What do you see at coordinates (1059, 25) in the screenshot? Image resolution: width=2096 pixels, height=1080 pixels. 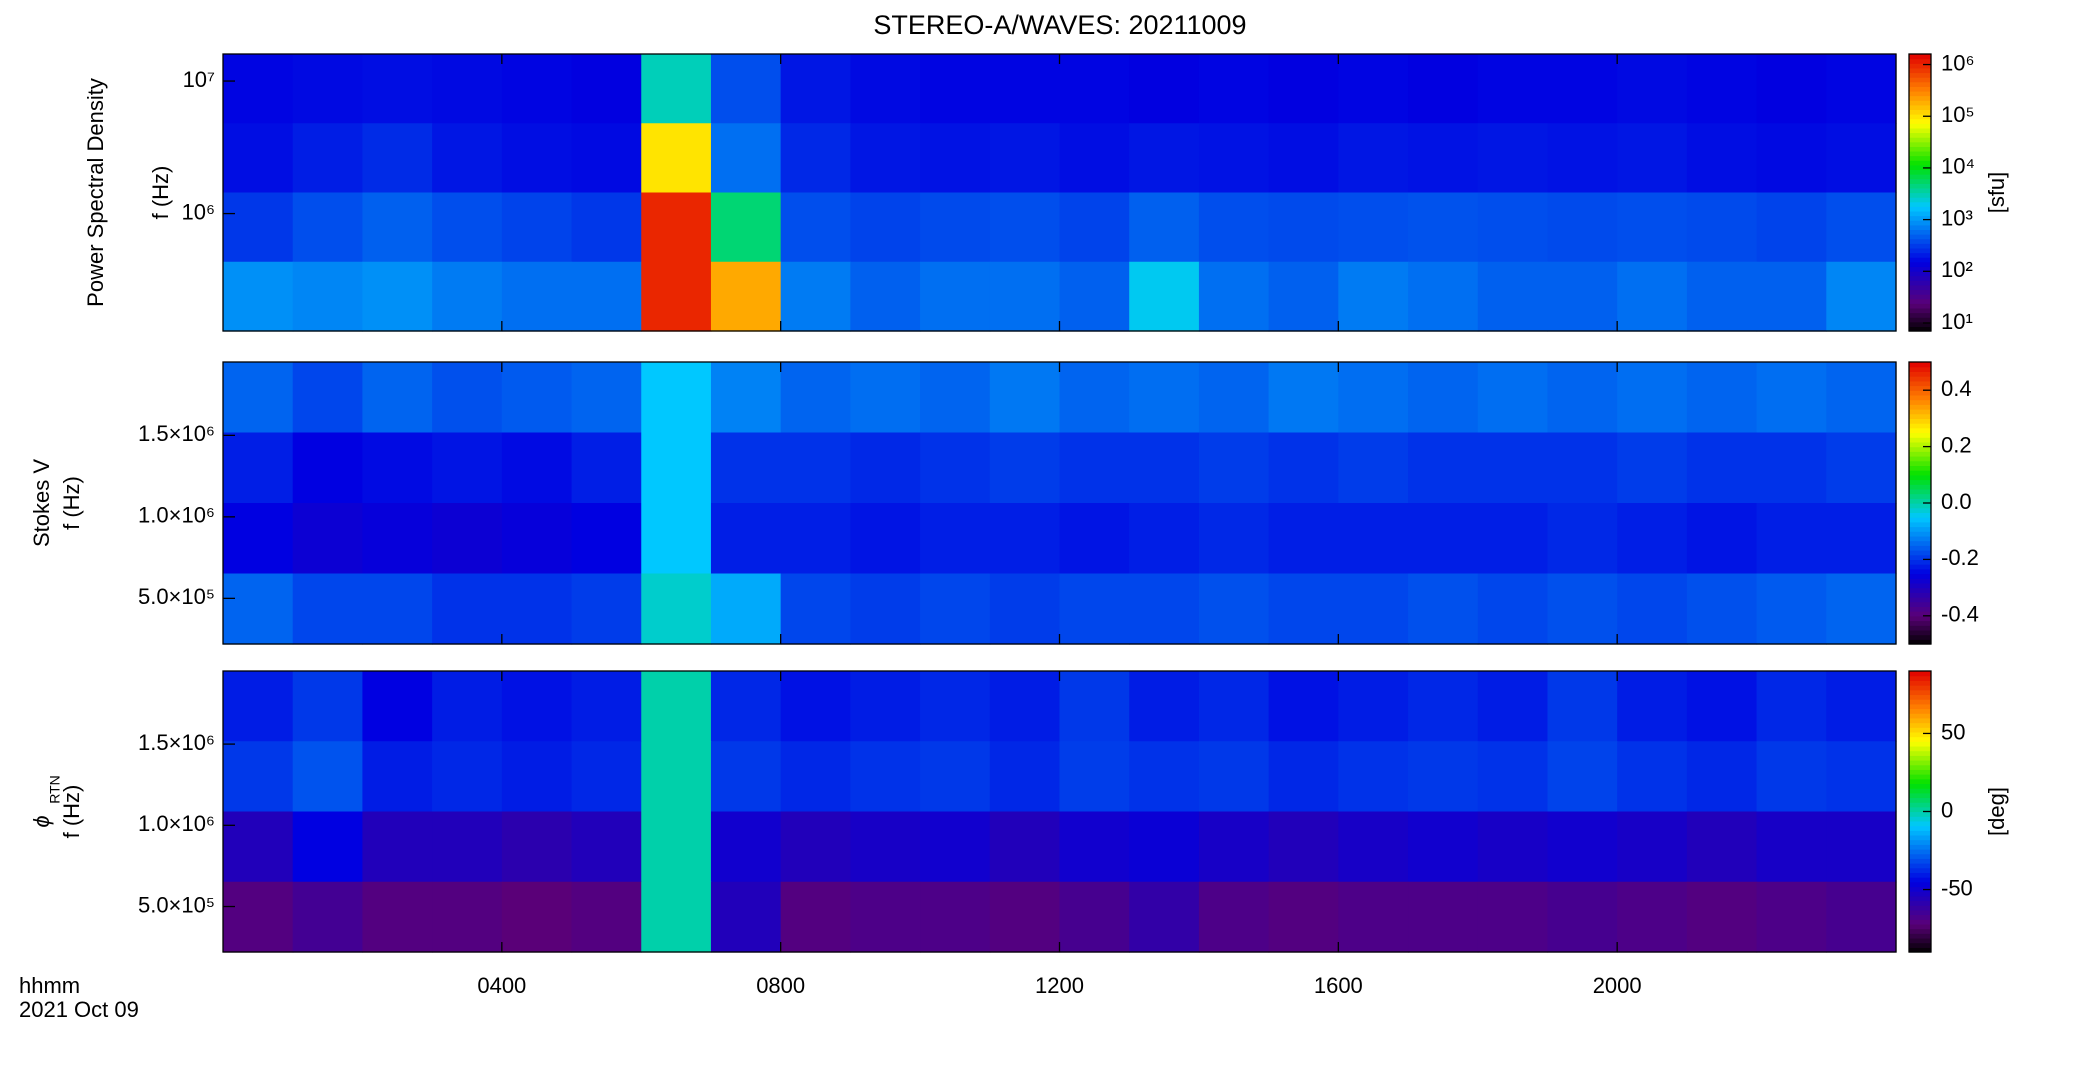 I see `chart-title: STEREO-A/WAVES: 20211009` at bounding box center [1059, 25].